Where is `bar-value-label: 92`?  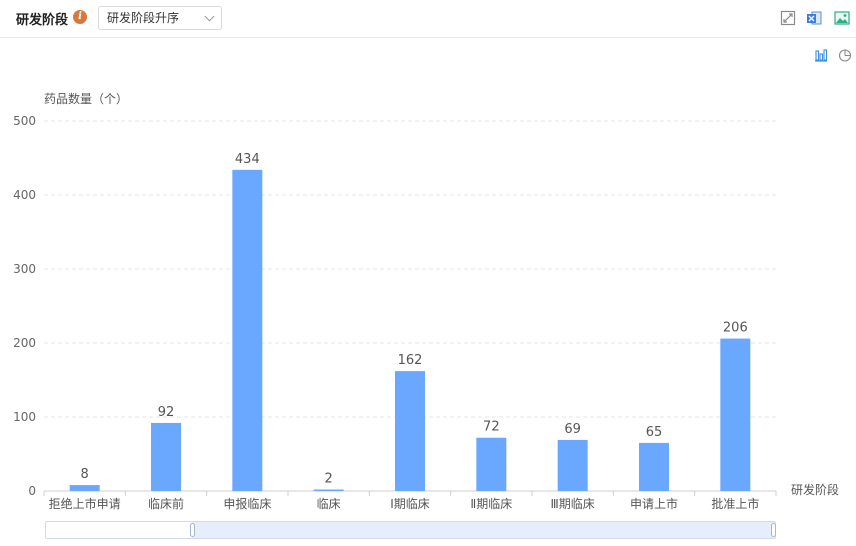 bar-value-label: 92 is located at coordinates (166, 412).